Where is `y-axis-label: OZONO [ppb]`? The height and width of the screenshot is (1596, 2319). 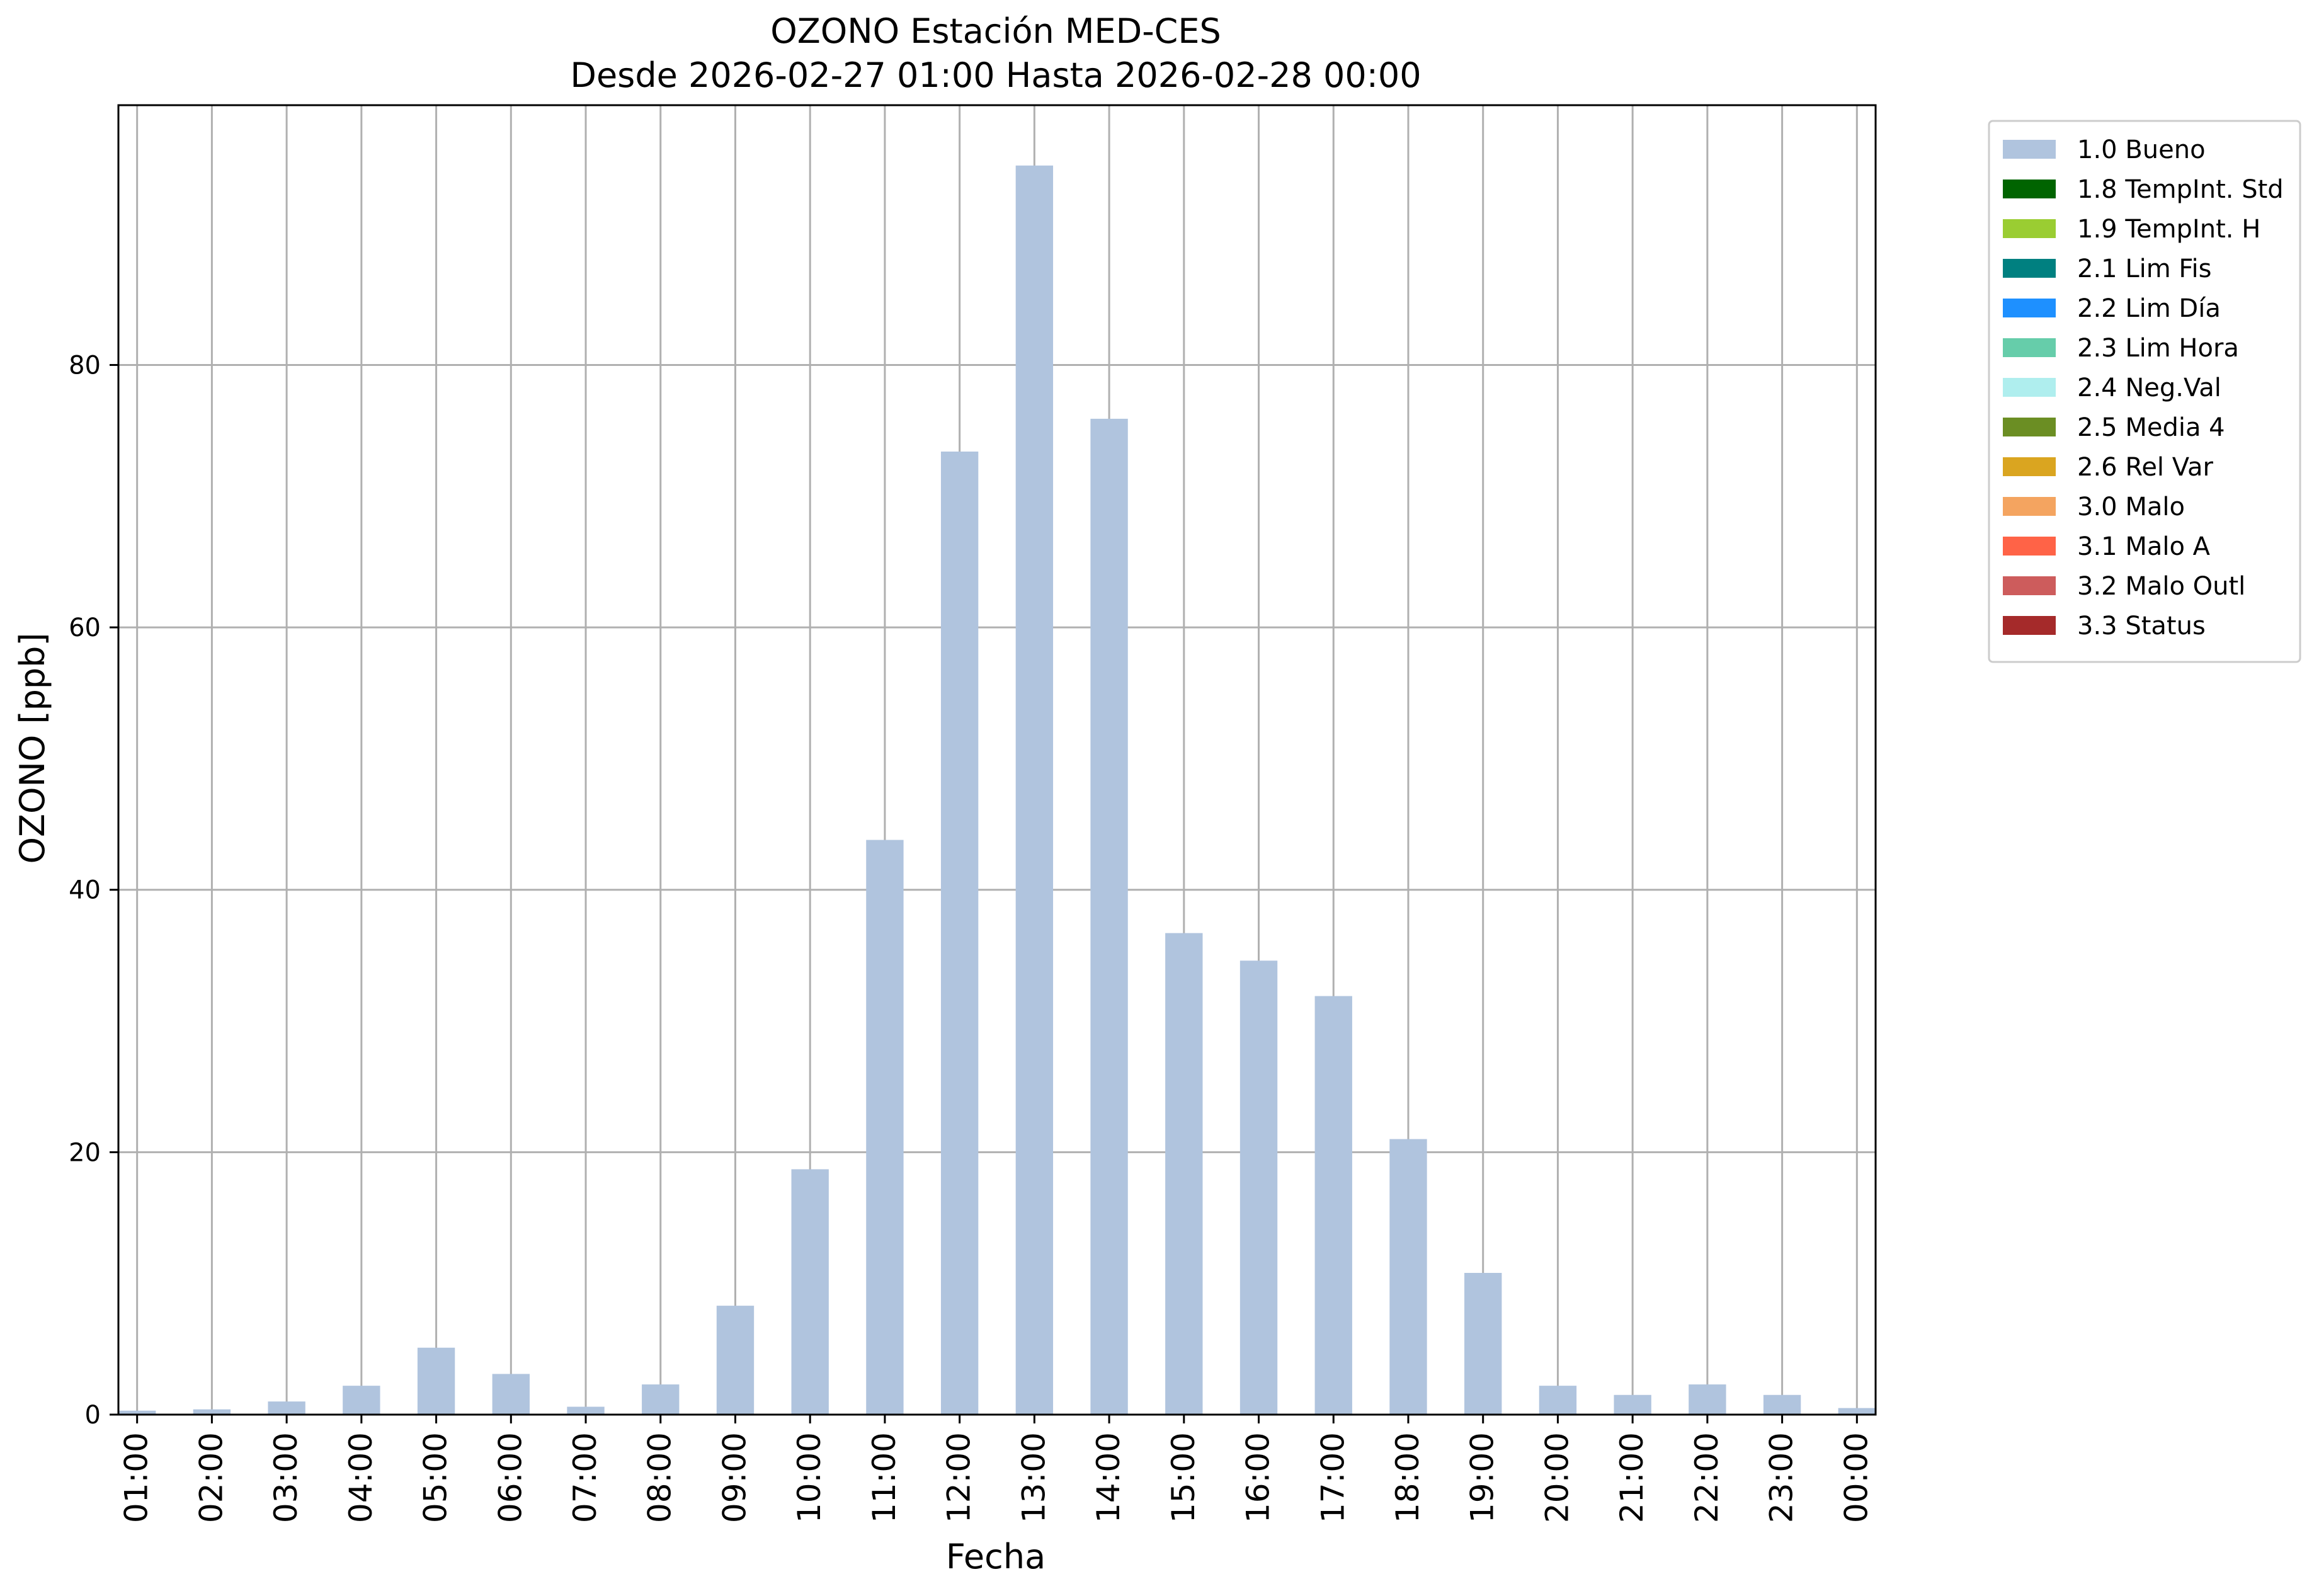 y-axis-label: OZONO [ppb] is located at coordinates (32, 748).